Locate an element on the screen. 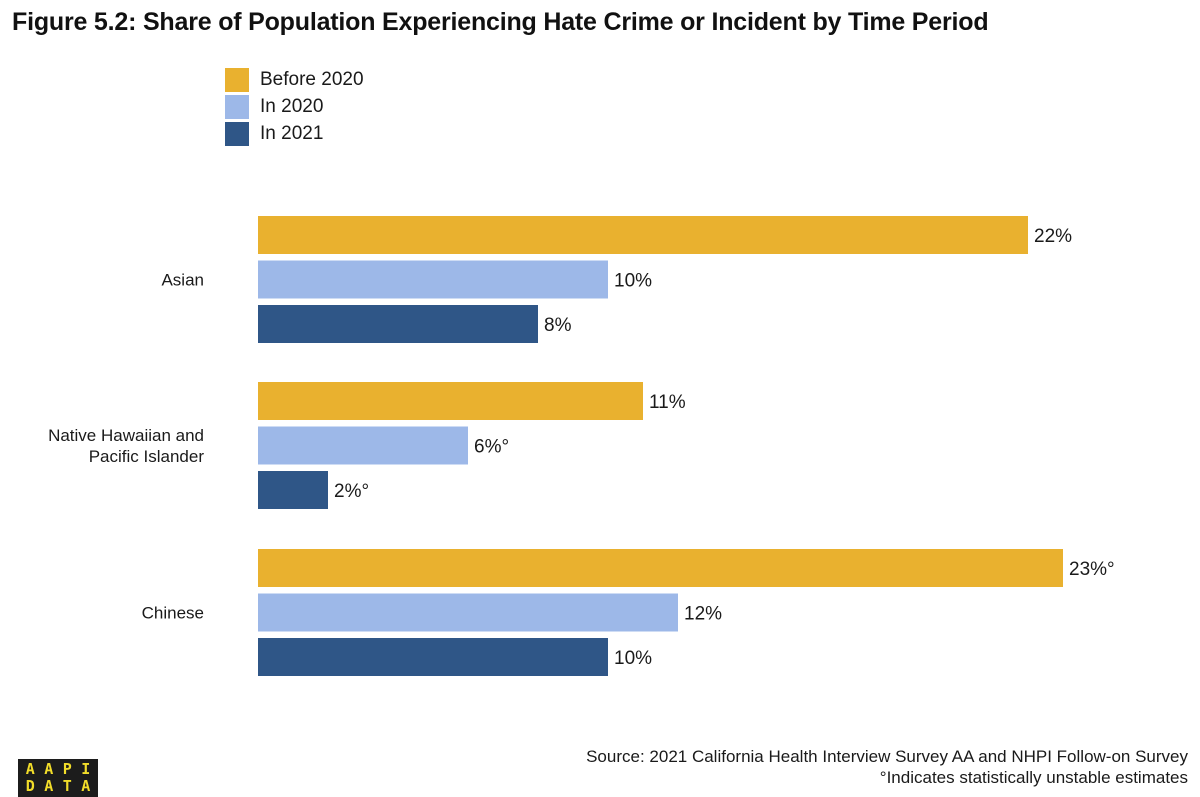 Image resolution: width=1200 pixels, height=797 pixels. value-label-nhpi-before-2020: 11% is located at coordinates (667, 402).